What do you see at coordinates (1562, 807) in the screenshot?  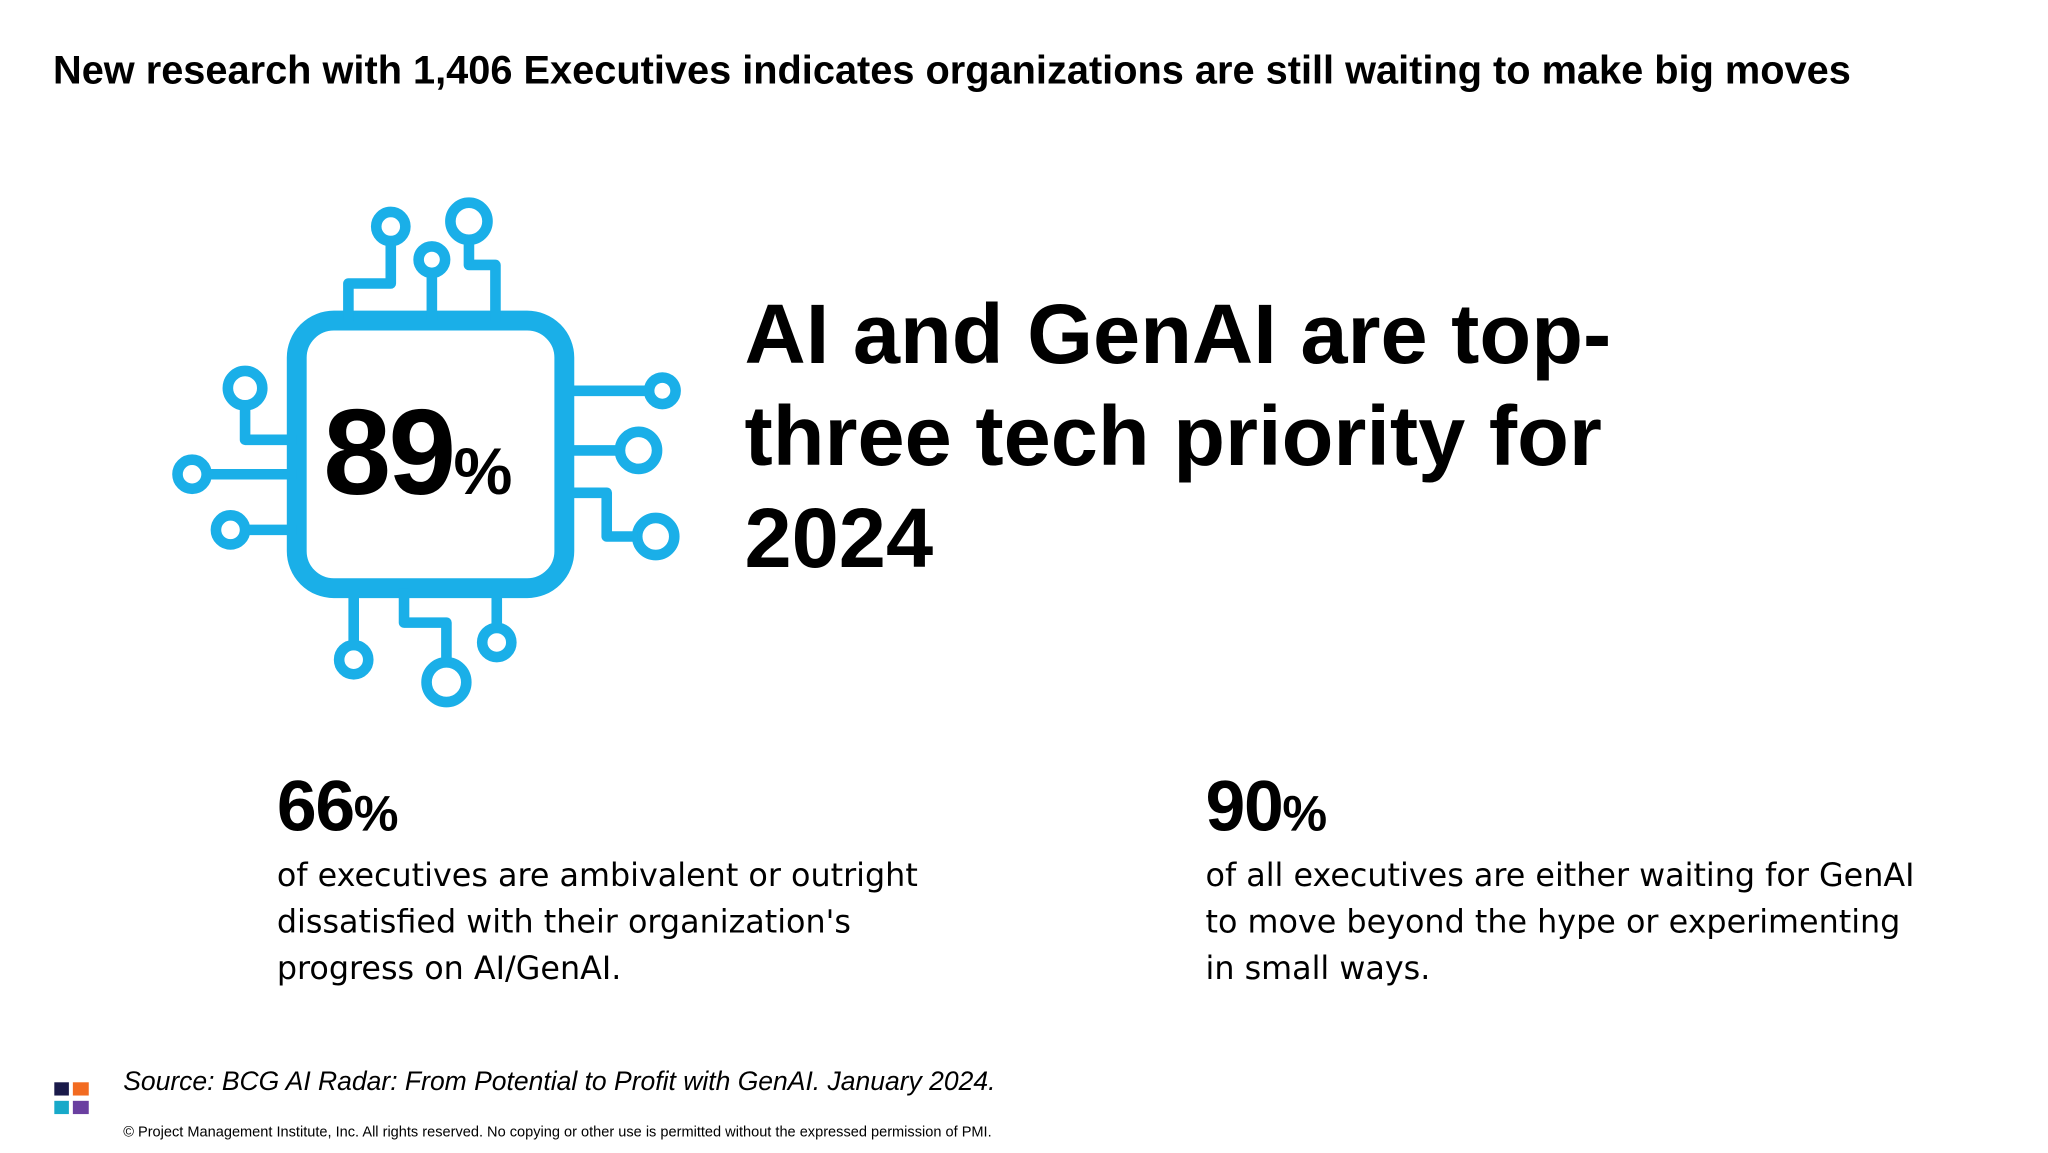 I see `stat-number: 90%` at bounding box center [1562, 807].